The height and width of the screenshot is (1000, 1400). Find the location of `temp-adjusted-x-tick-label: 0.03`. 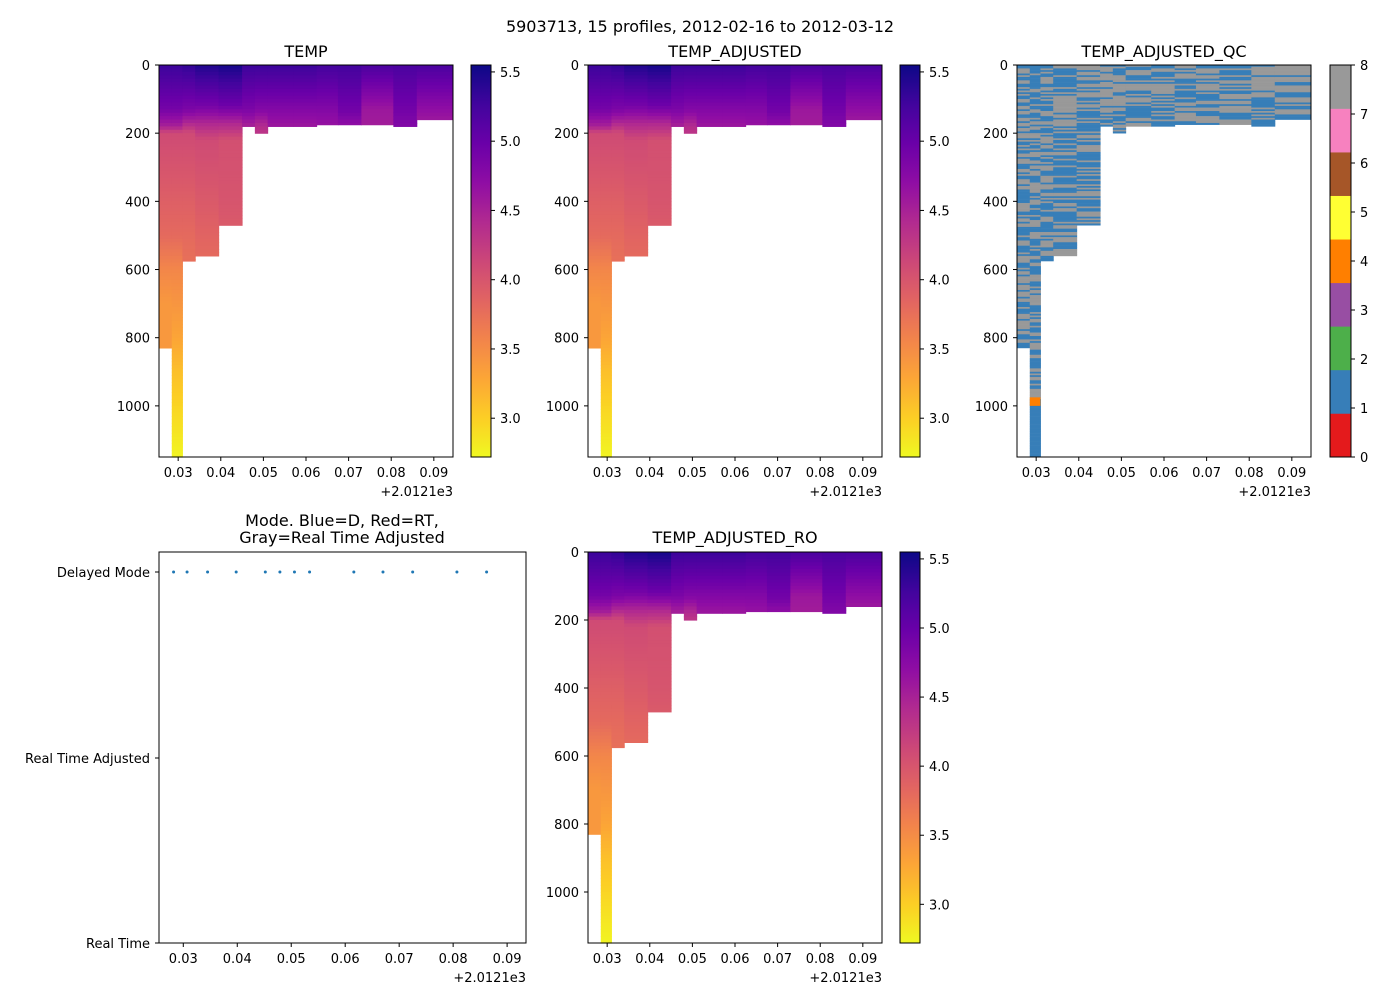

temp-adjusted-x-tick-label: 0.03 is located at coordinates (607, 473).